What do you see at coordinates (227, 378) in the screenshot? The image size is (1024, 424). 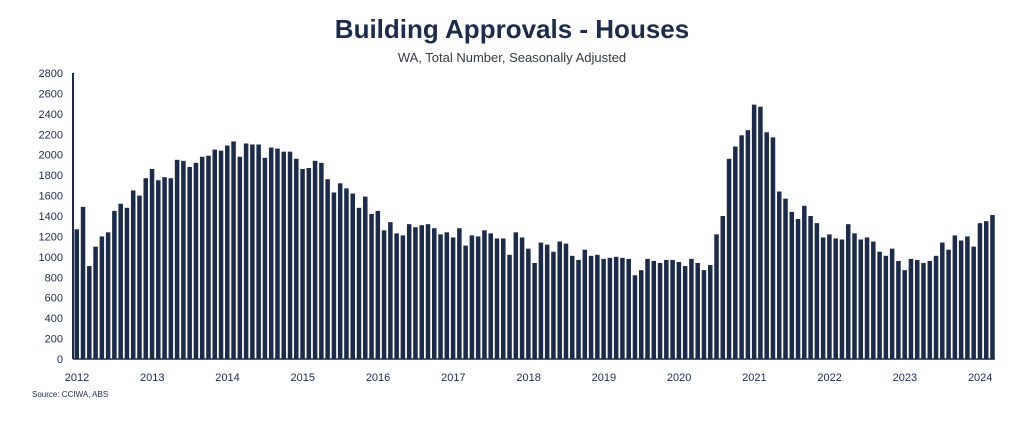 I see `x-tick-label: 2014` at bounding box center [227, 378].